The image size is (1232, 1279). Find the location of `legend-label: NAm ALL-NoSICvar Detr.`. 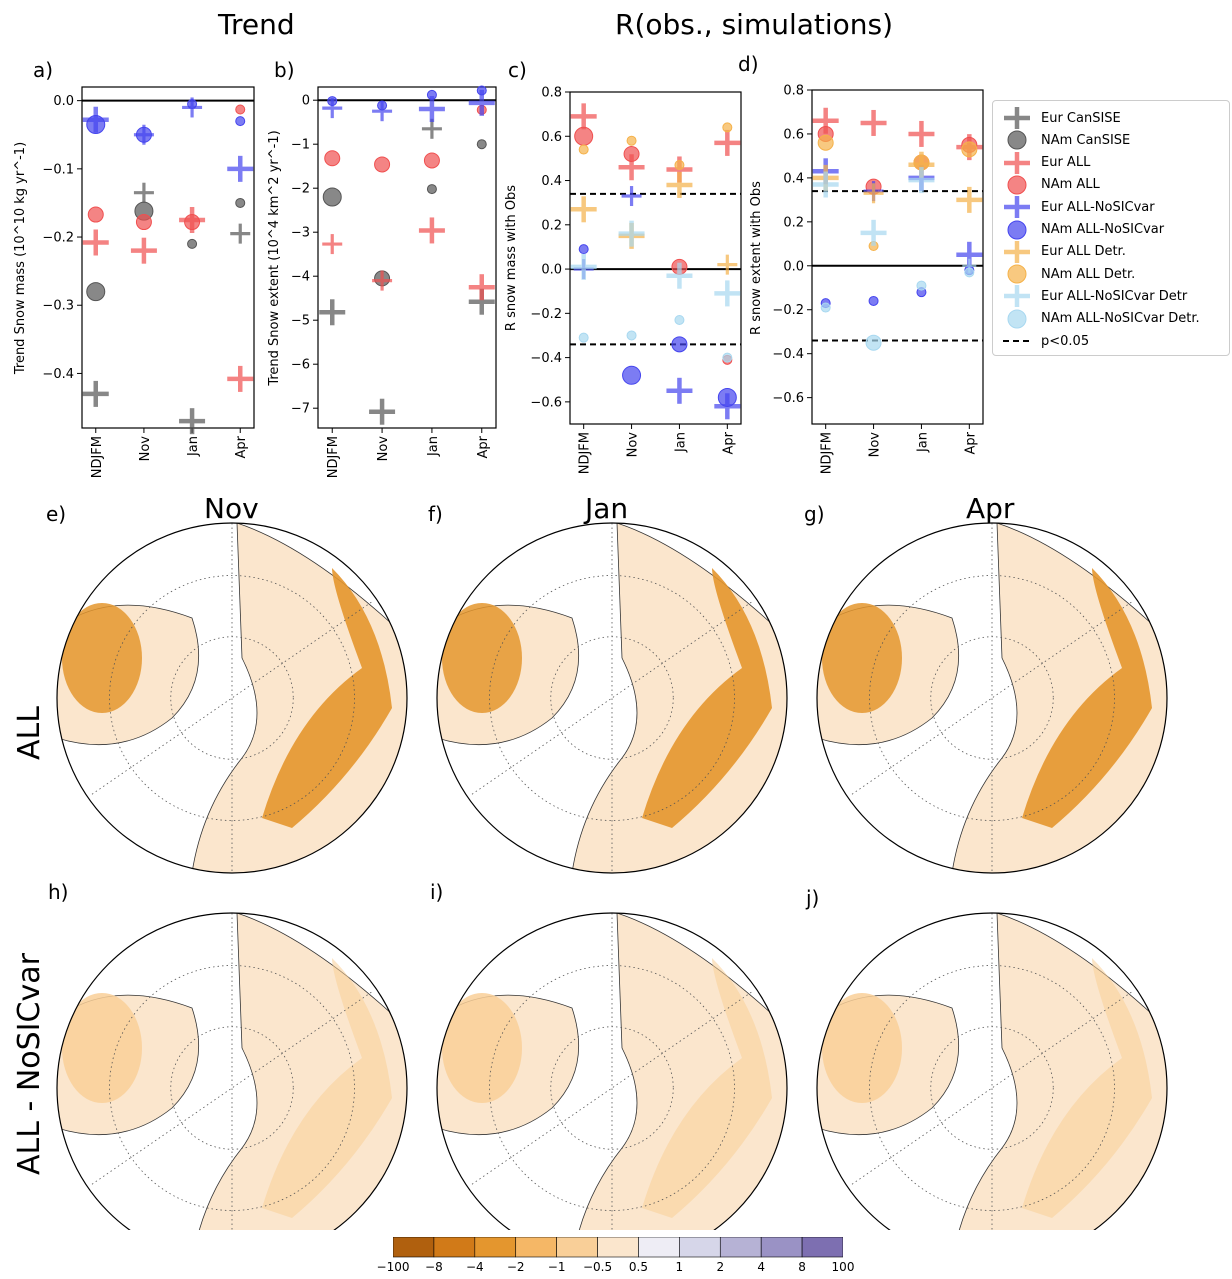

legend-label: NAm ALL-NoSICvar Detr. is located at coordinates (1120, 319).